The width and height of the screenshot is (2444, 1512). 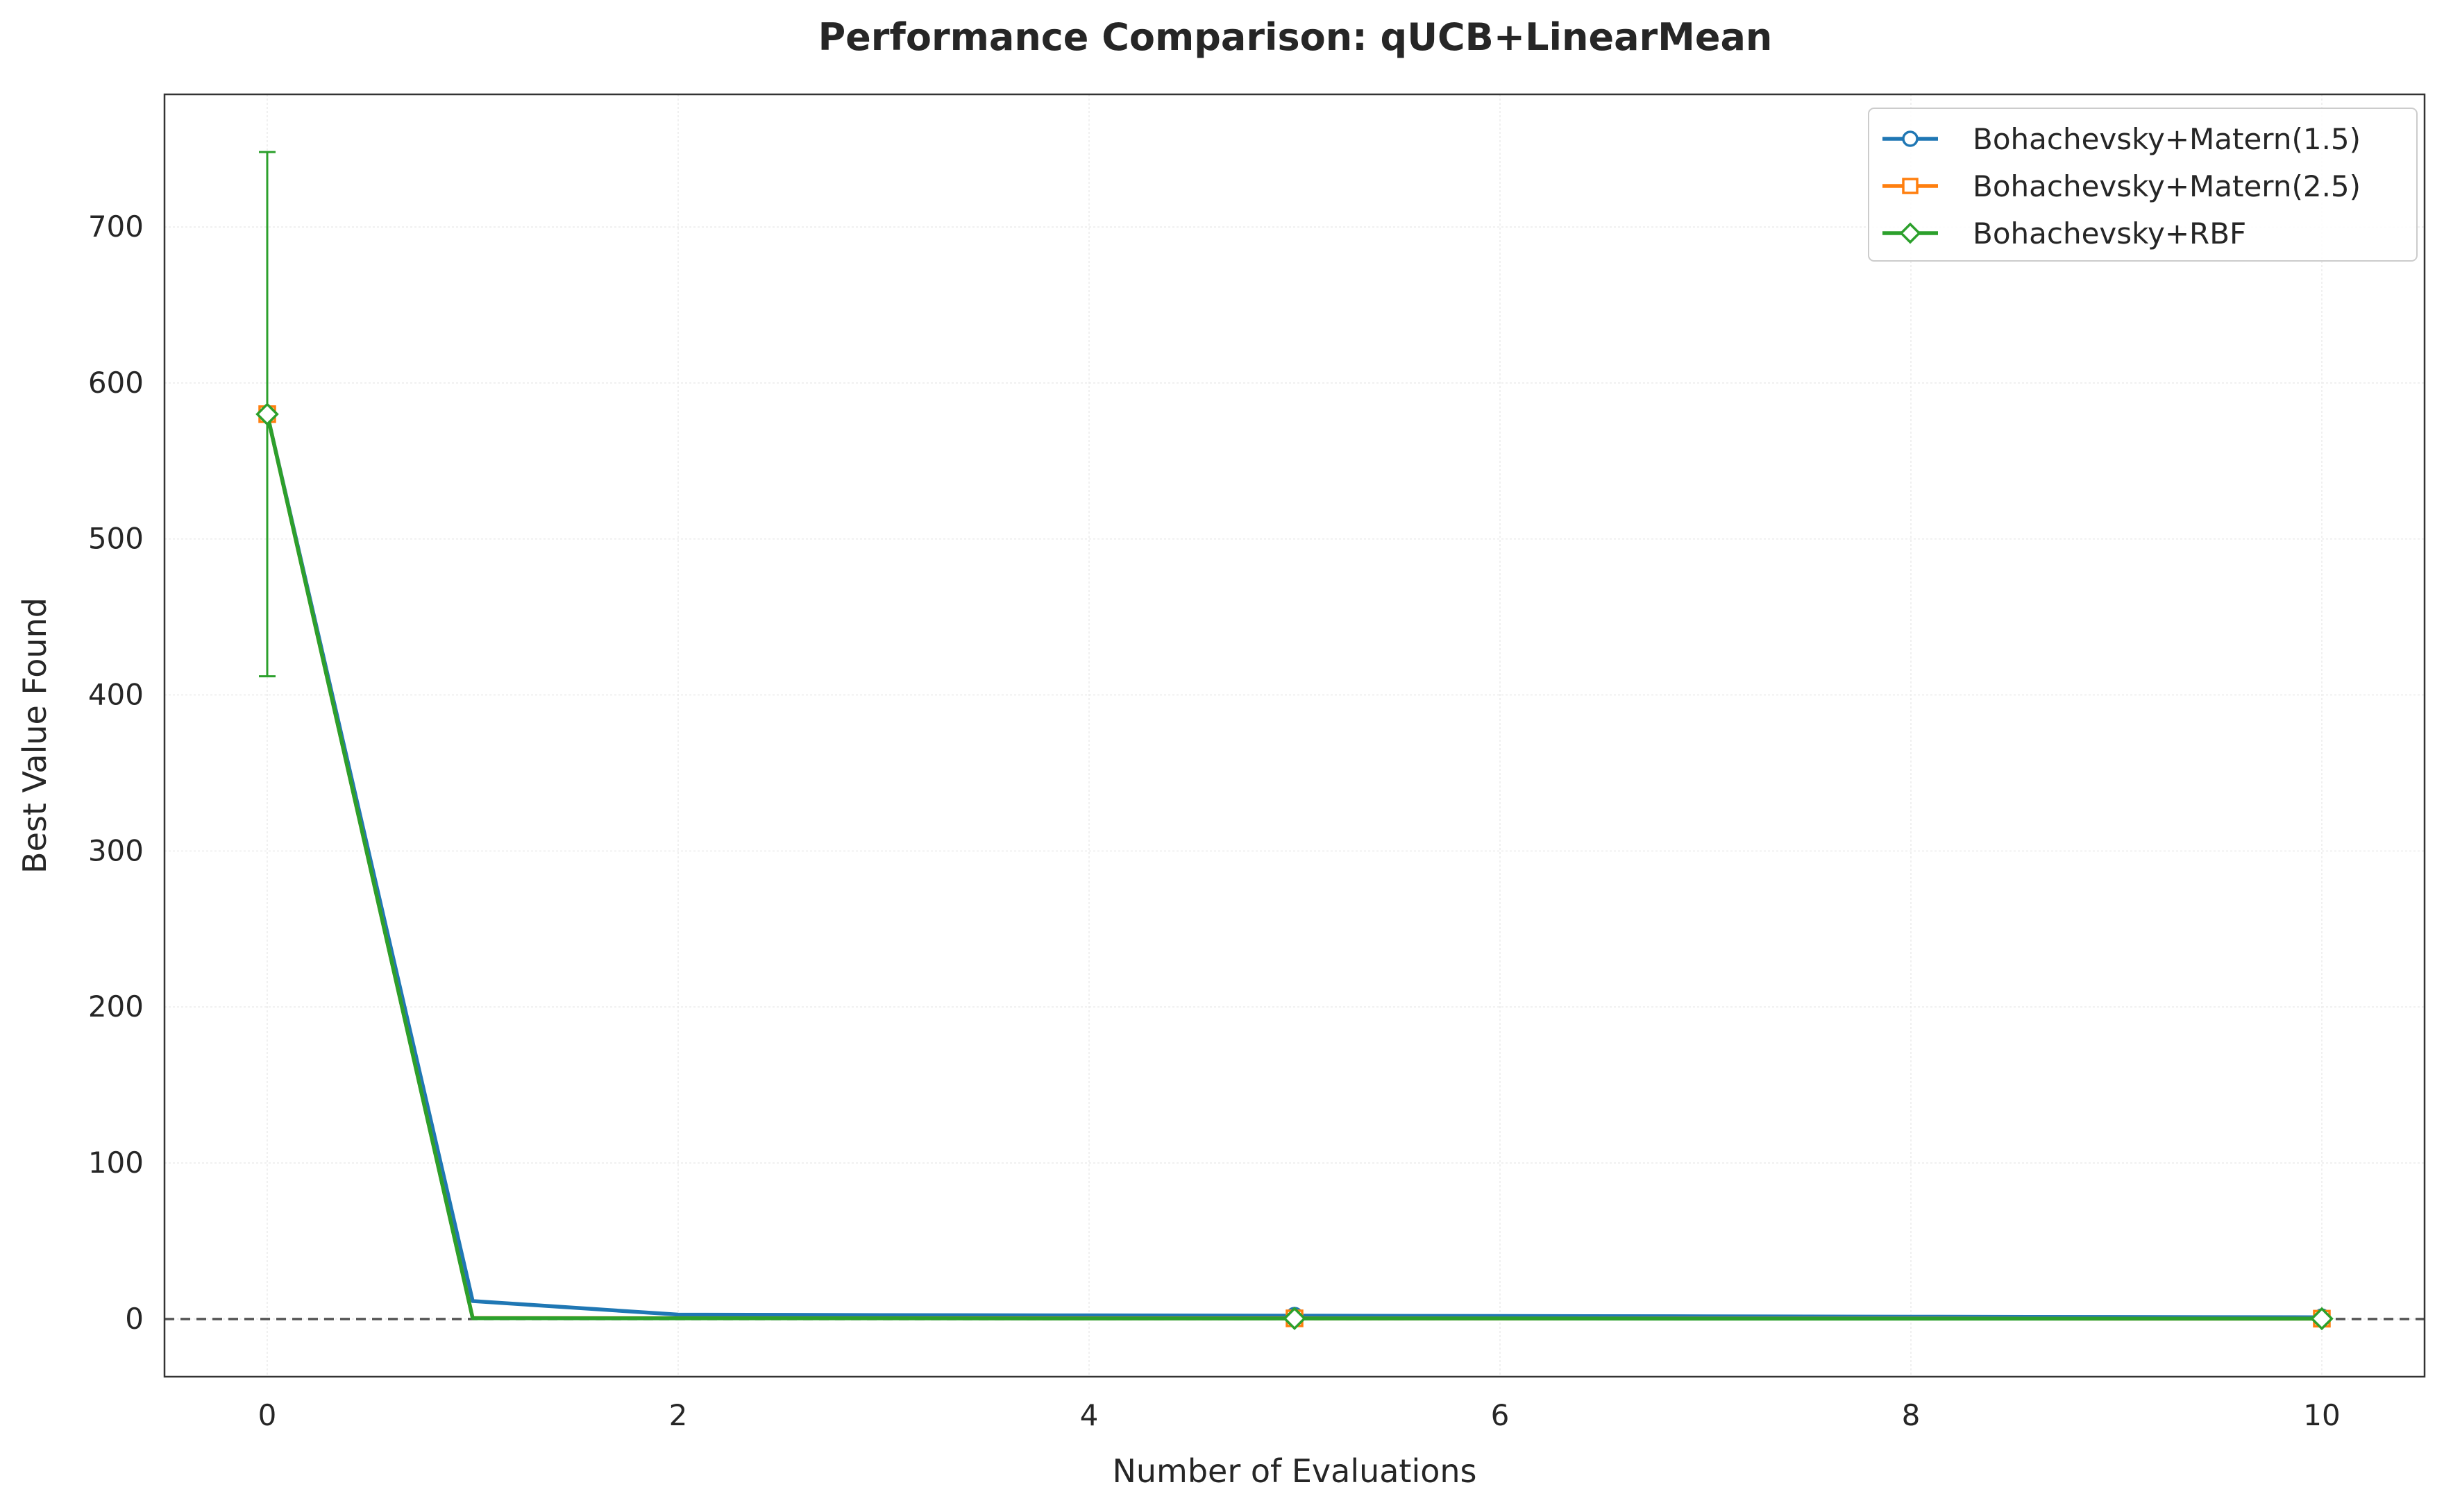 I want to click on legend-label: Bohachevsky+Matern(1.5), so click(x=2167, y=139).